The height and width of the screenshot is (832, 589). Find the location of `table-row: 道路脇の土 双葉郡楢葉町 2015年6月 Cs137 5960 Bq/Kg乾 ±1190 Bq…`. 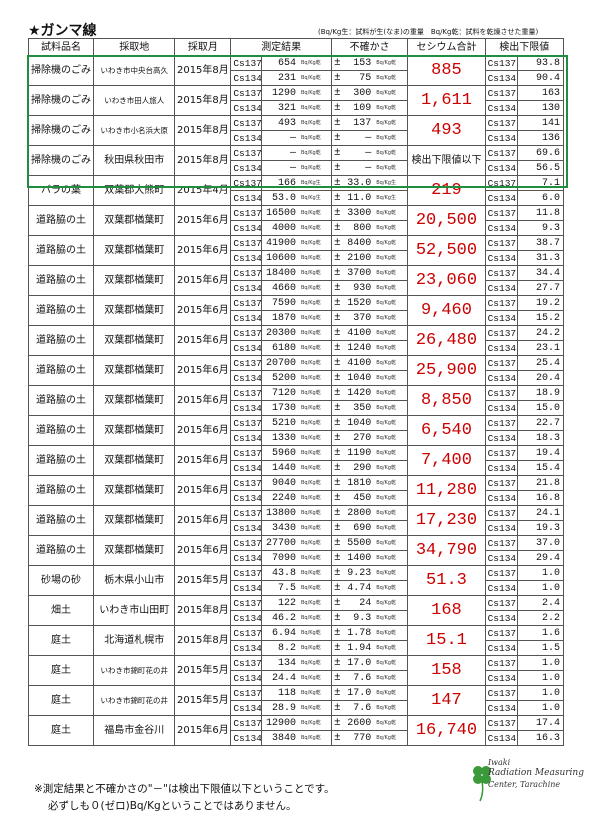

table-row: 道路脇の土 双葉郡楢葉町 2015年6月 Cs137 5960 Bq/Kg乾 ±1190 Bq… is located at coordinates (295, 460).